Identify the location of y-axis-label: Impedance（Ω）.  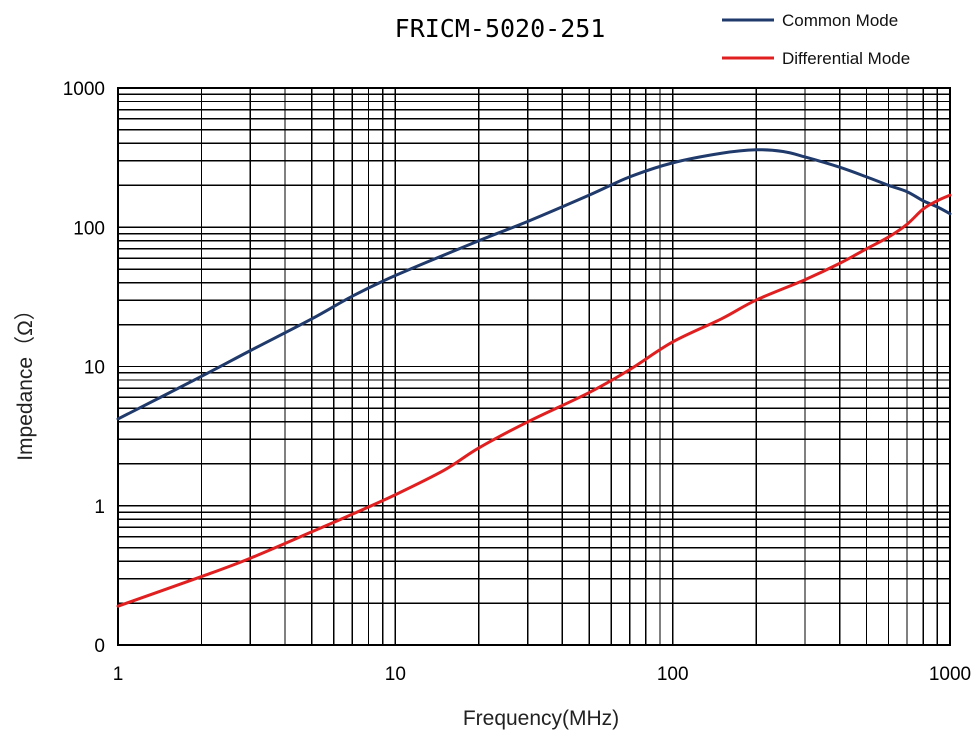
(25, 380).